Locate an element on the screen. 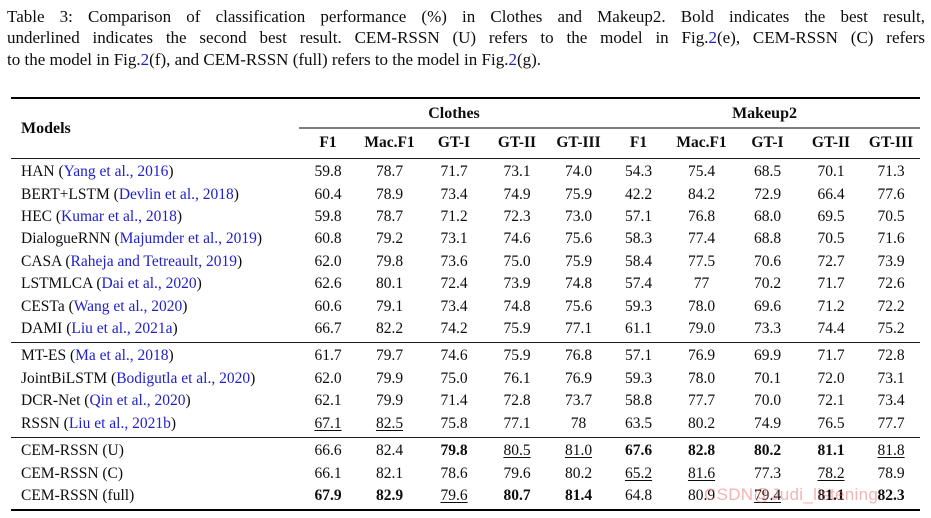 This screenshot has width=931, height=518. value-cell: 84.2 is located at coordinates (701, 194).